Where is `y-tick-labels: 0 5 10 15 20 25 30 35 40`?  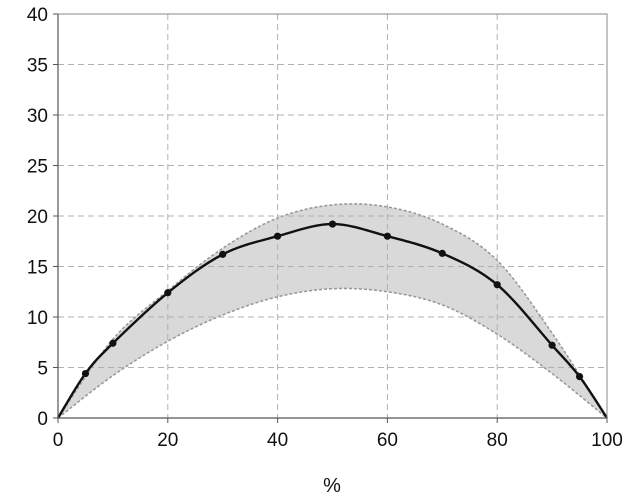
y-tick-labels: 0 5 10 15 20 25 30 35 40 is located at coordinates (37, 217).